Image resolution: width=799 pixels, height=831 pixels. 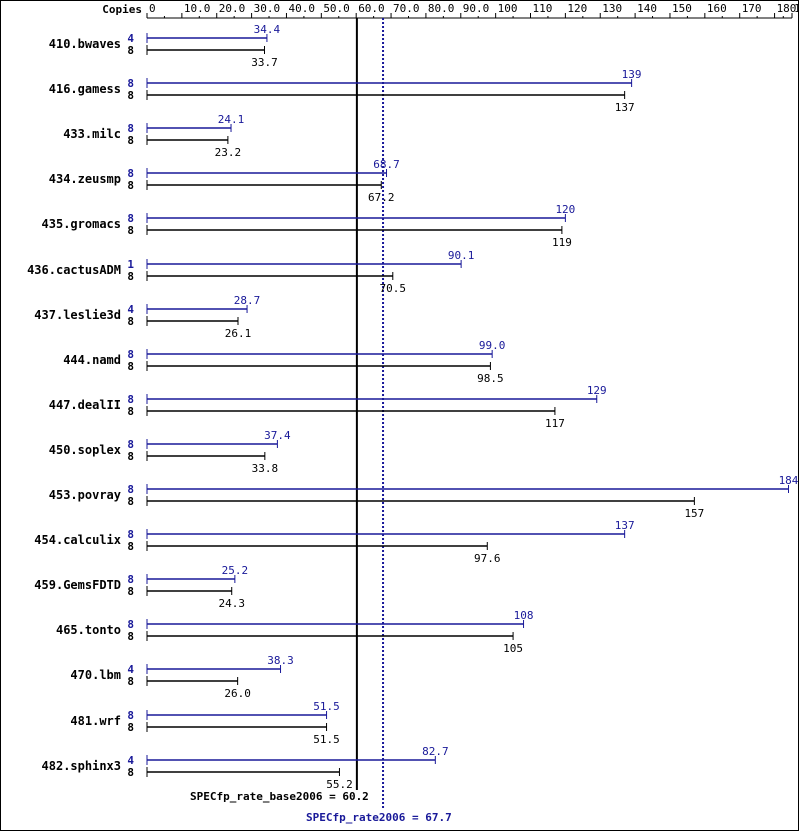 I want to click on peak-value-label: 34.4, so click(x=267, y=29).